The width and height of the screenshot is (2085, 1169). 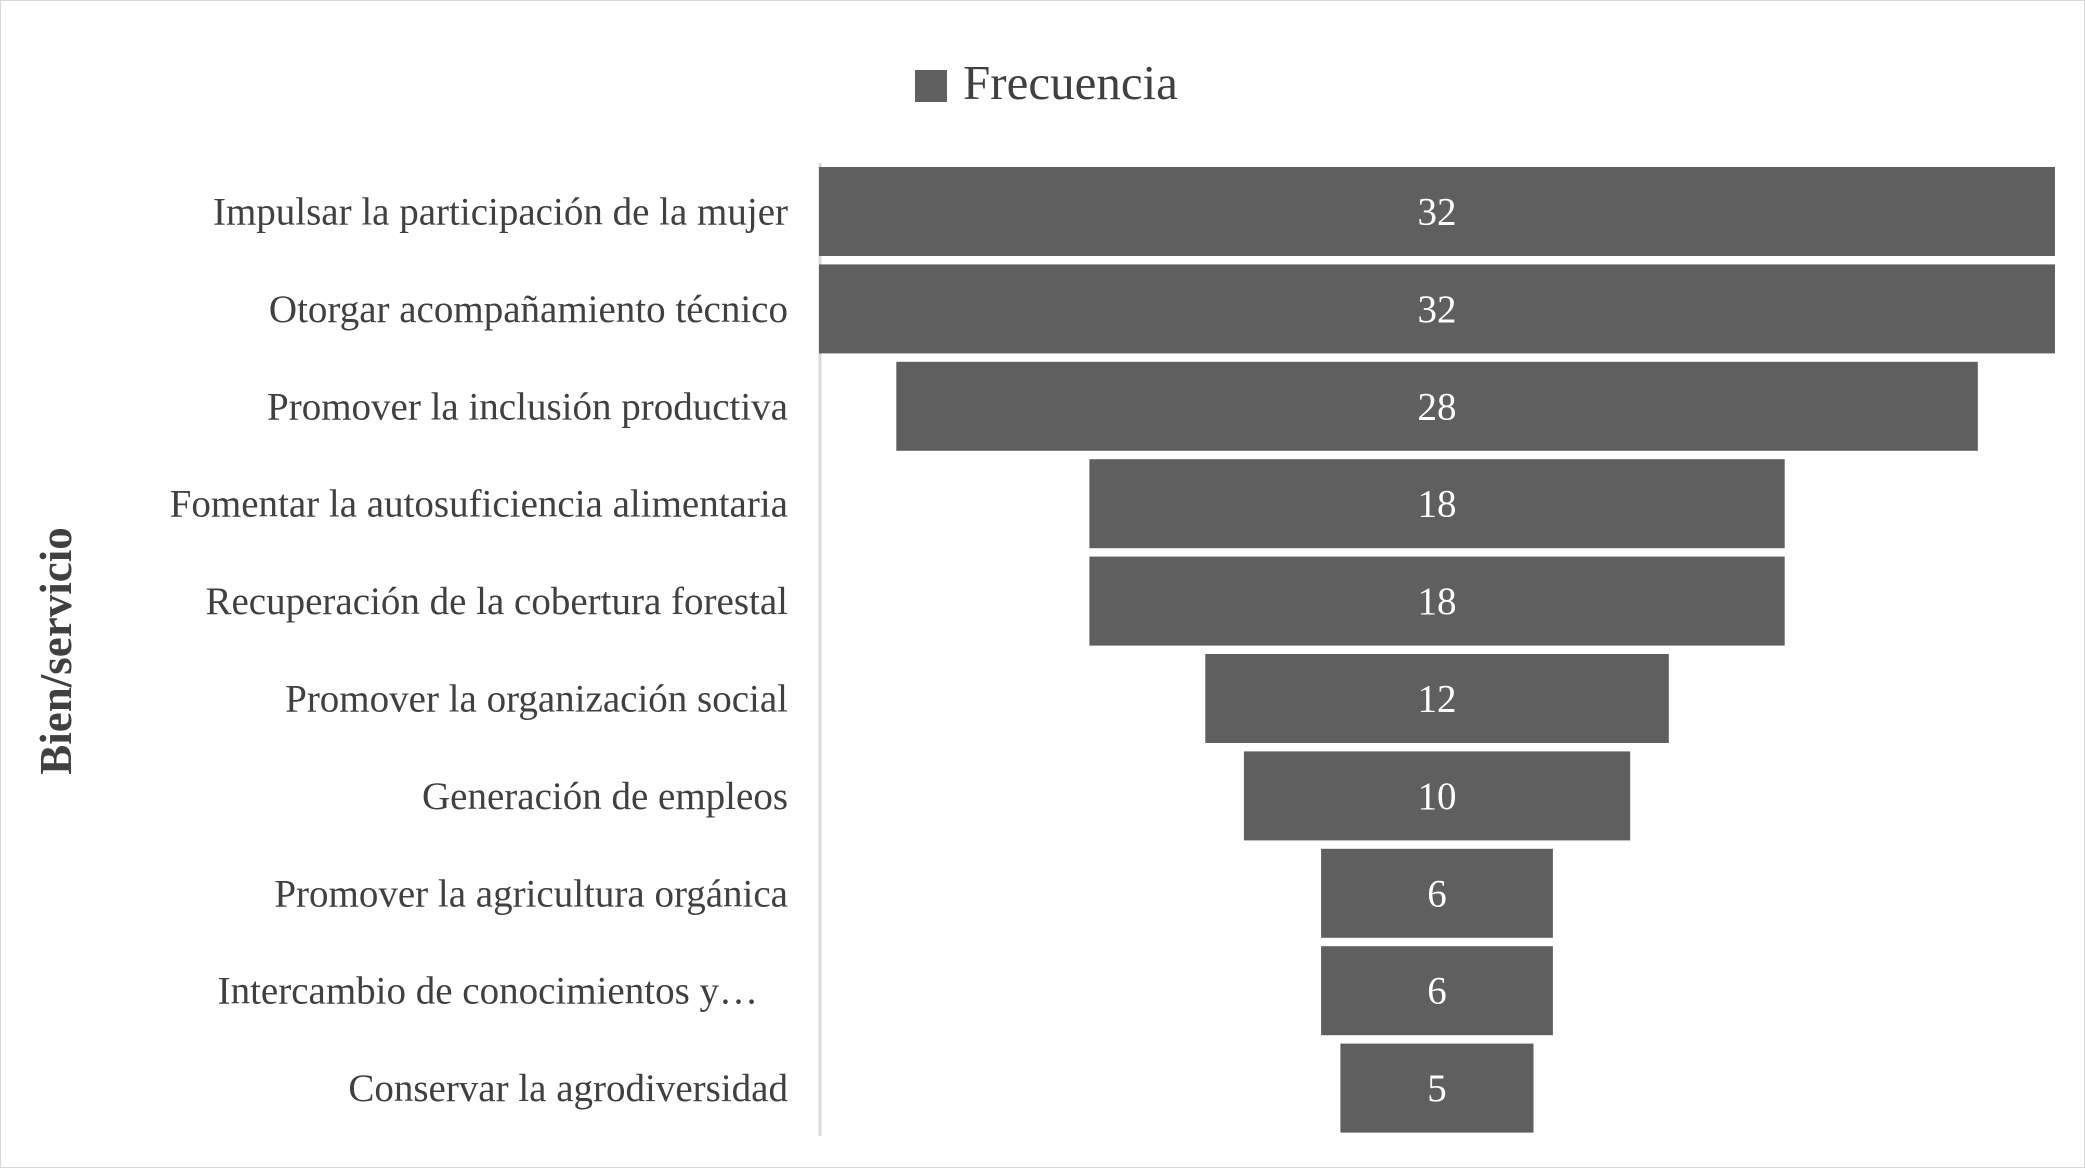 I want to click on data-label-4: 18, so click(x=1437, y=504).